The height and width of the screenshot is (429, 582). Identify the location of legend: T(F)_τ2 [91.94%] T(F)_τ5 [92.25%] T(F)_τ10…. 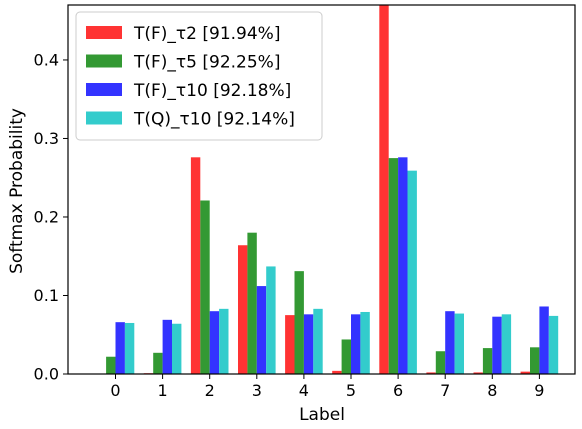
(199, 76).